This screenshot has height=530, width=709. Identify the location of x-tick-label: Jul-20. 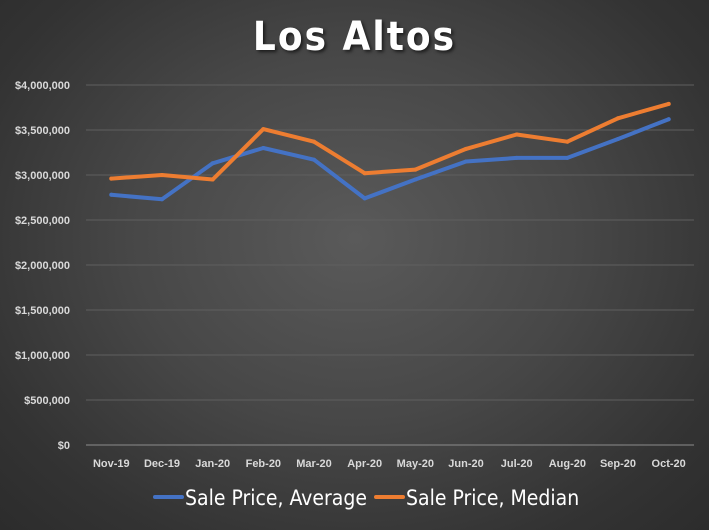
(517, 464).